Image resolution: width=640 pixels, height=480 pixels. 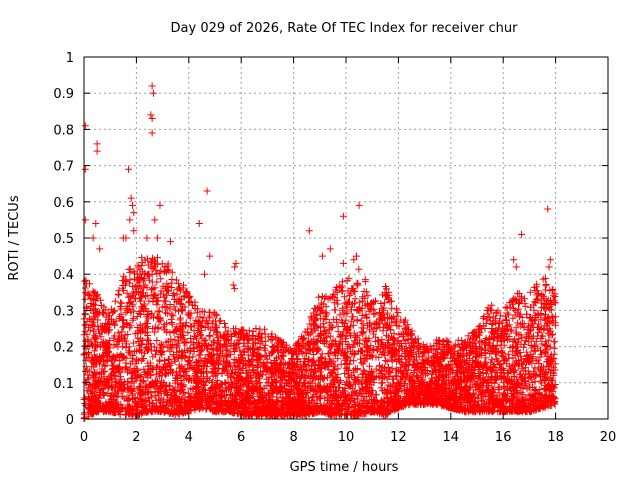 I want to click on x-tick-label: 10, so click(x=346, y=437).